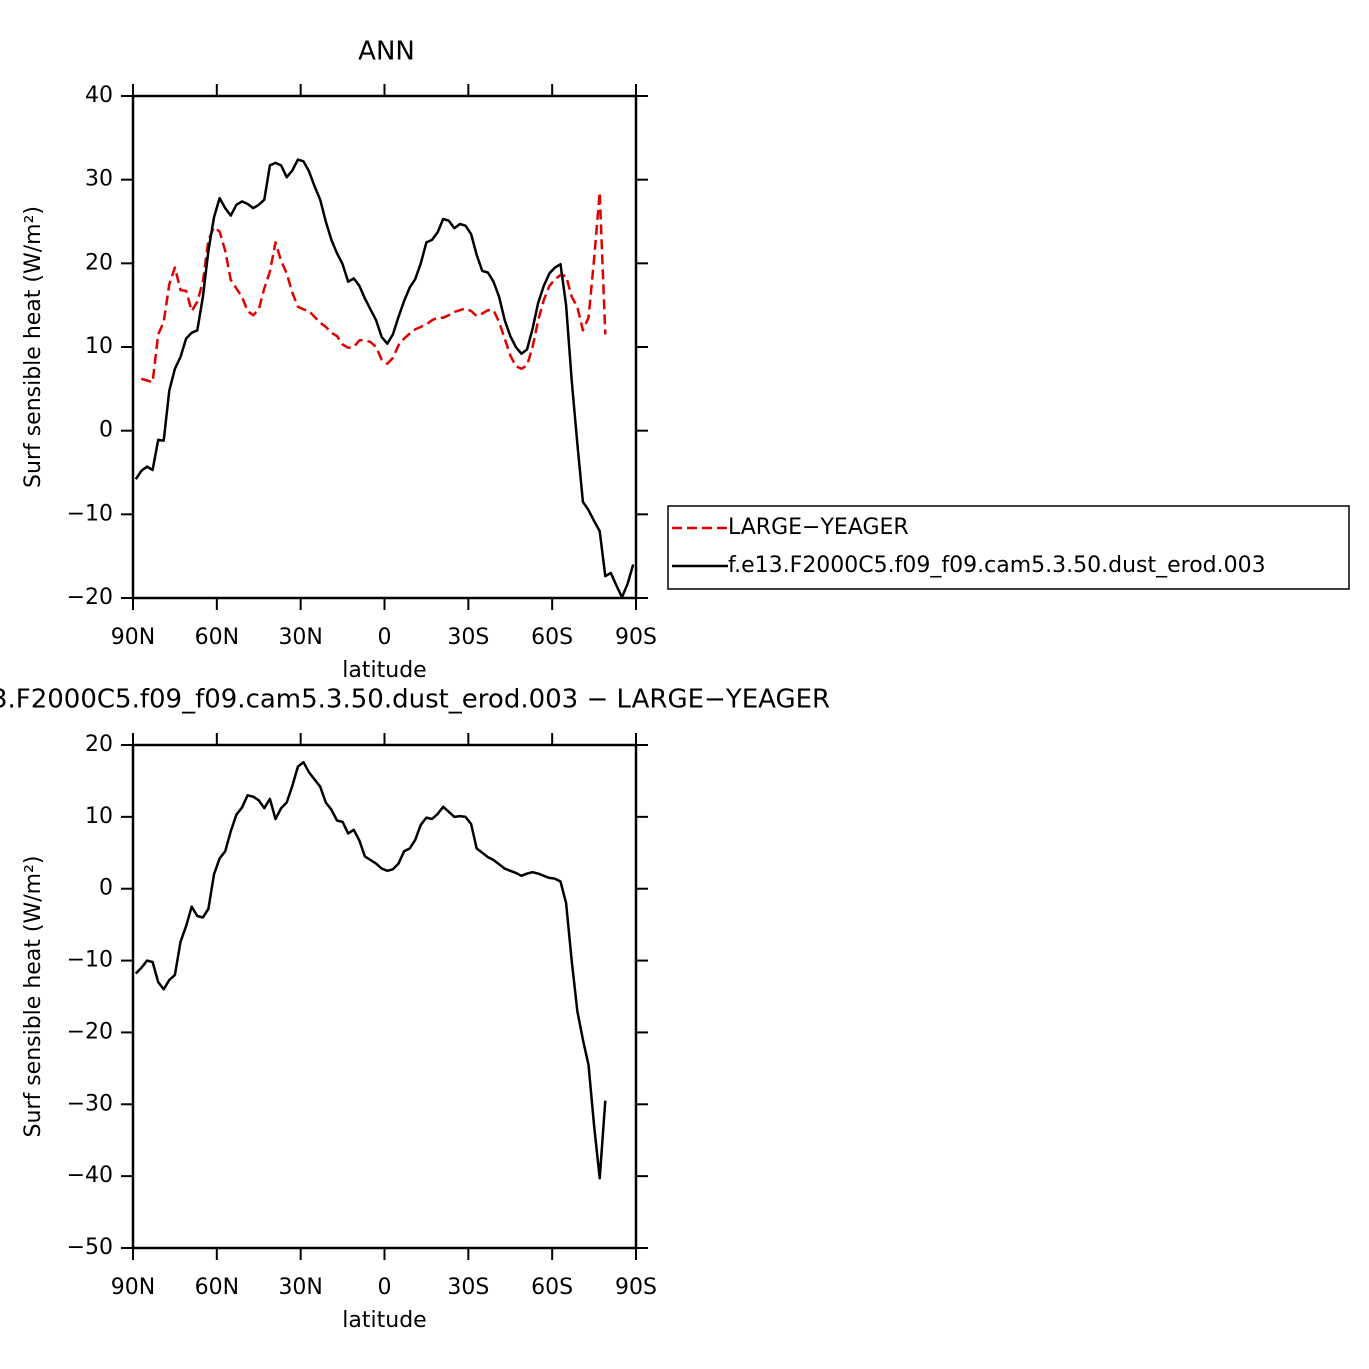 The image size is (1369, 1369). Describe the element at coordinates (90, 1103) in the screenshot. I see `y-tick-label: −30` at that location.